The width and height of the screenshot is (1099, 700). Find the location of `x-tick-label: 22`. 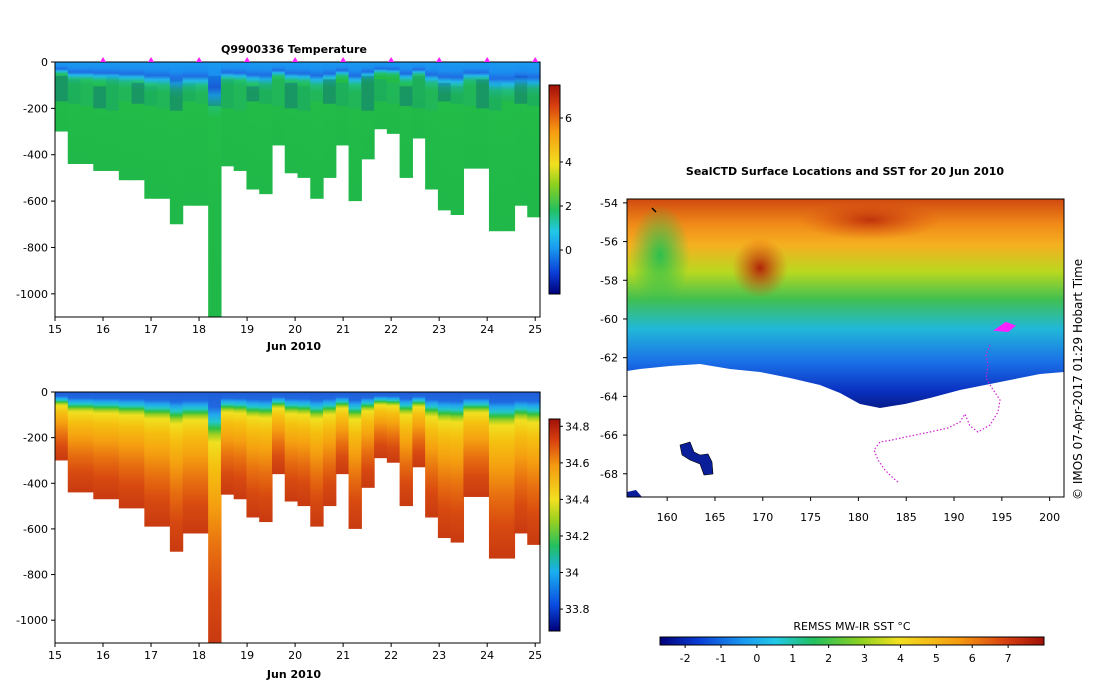

x-tick-label: 22 is located at coordinates (391, 655).